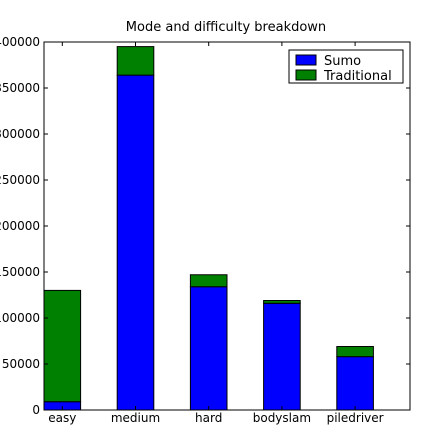 Image resolution: width=432 pixels, height=432 pixels. Describe the element at coordinates (282, 356) in the screenshot. I see `bar-bodyslam-sumo` at that location.